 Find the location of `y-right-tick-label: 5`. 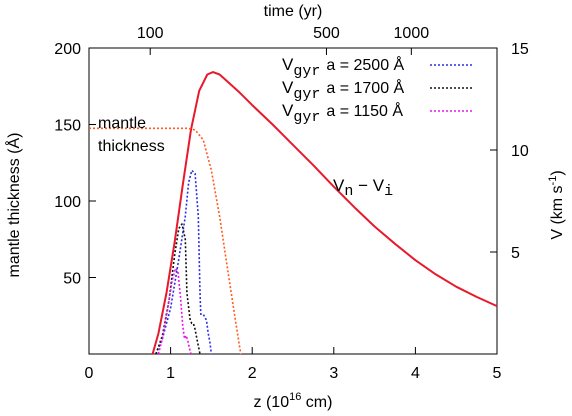

y-right-tick-label: 5 is located at coordinates (515, 253).